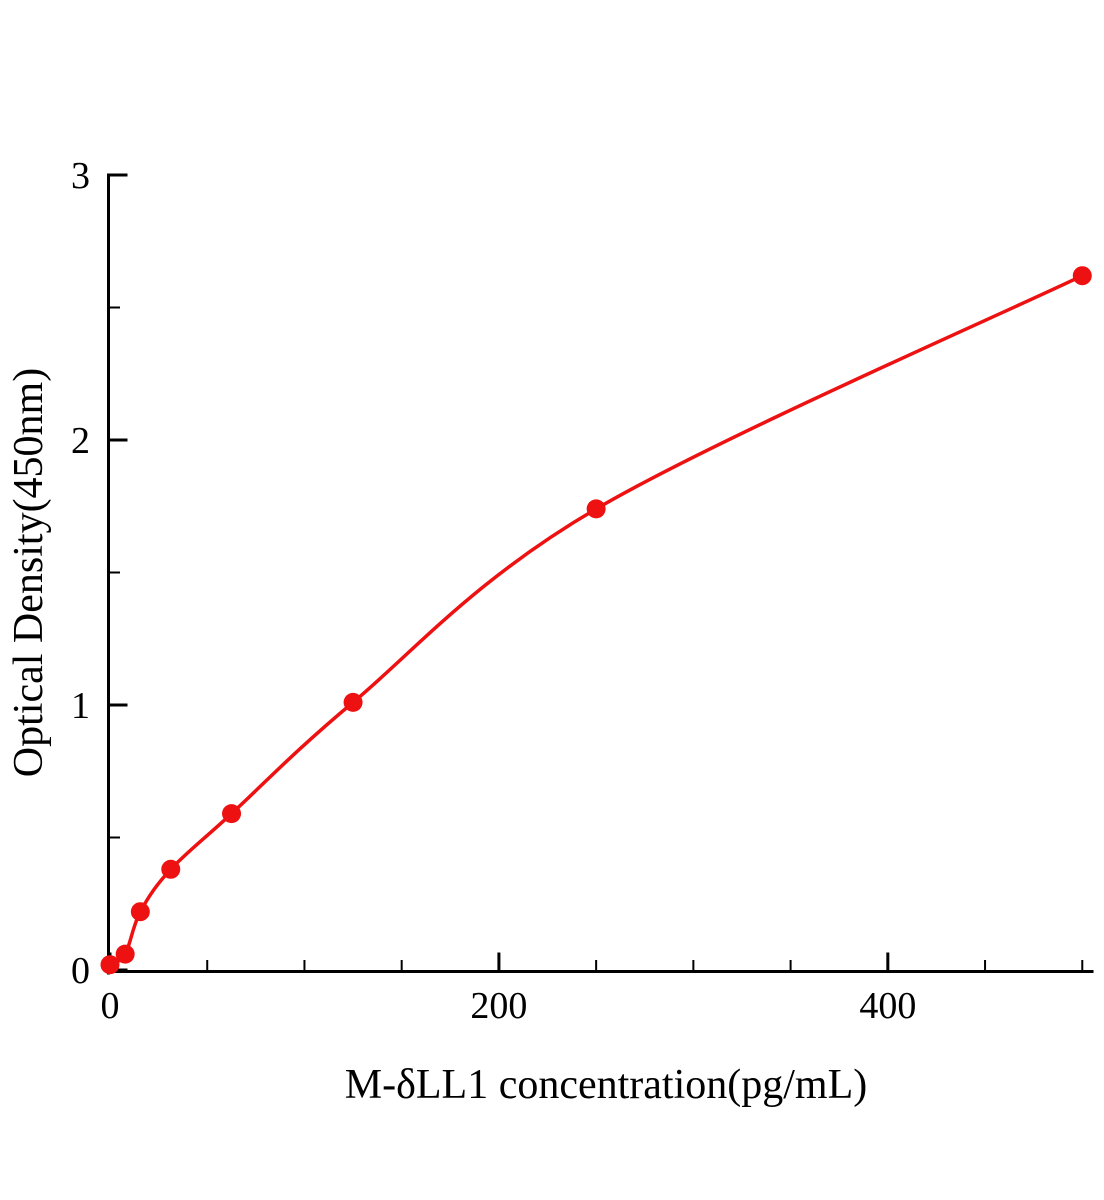 Image resolution: width=1104 pixels, height=1200 pixels. What do you see at coordinates (110, 1006) in the screenshot?
I see `x-tick-label: 0` at bounding box center [110, 1006].